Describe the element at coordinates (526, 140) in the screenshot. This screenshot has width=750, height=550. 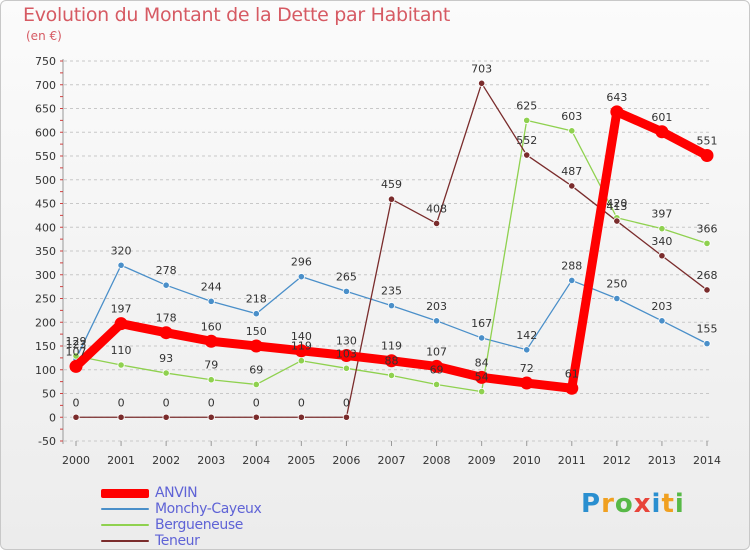
I see `data-label: 552` at that location.